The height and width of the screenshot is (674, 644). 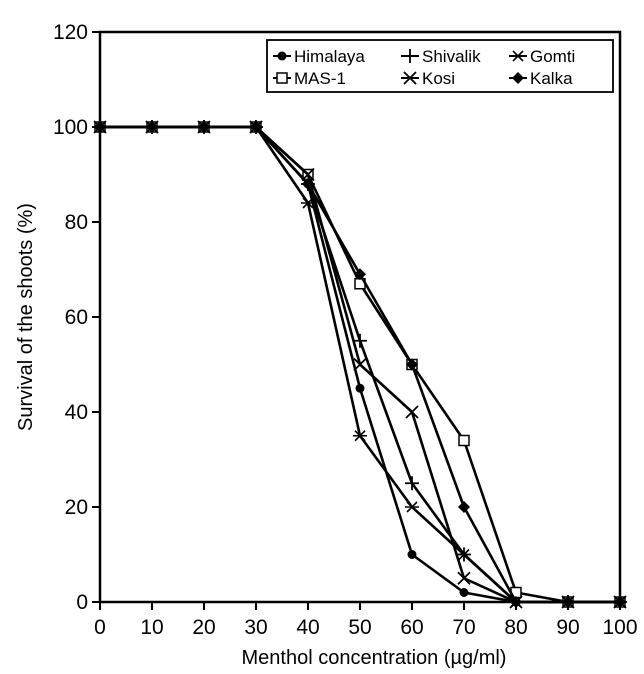 What do you see at coordinates (552, 56) in the screenshot?
I see `legend-label: Gomti` at bounding box center [552, 56].